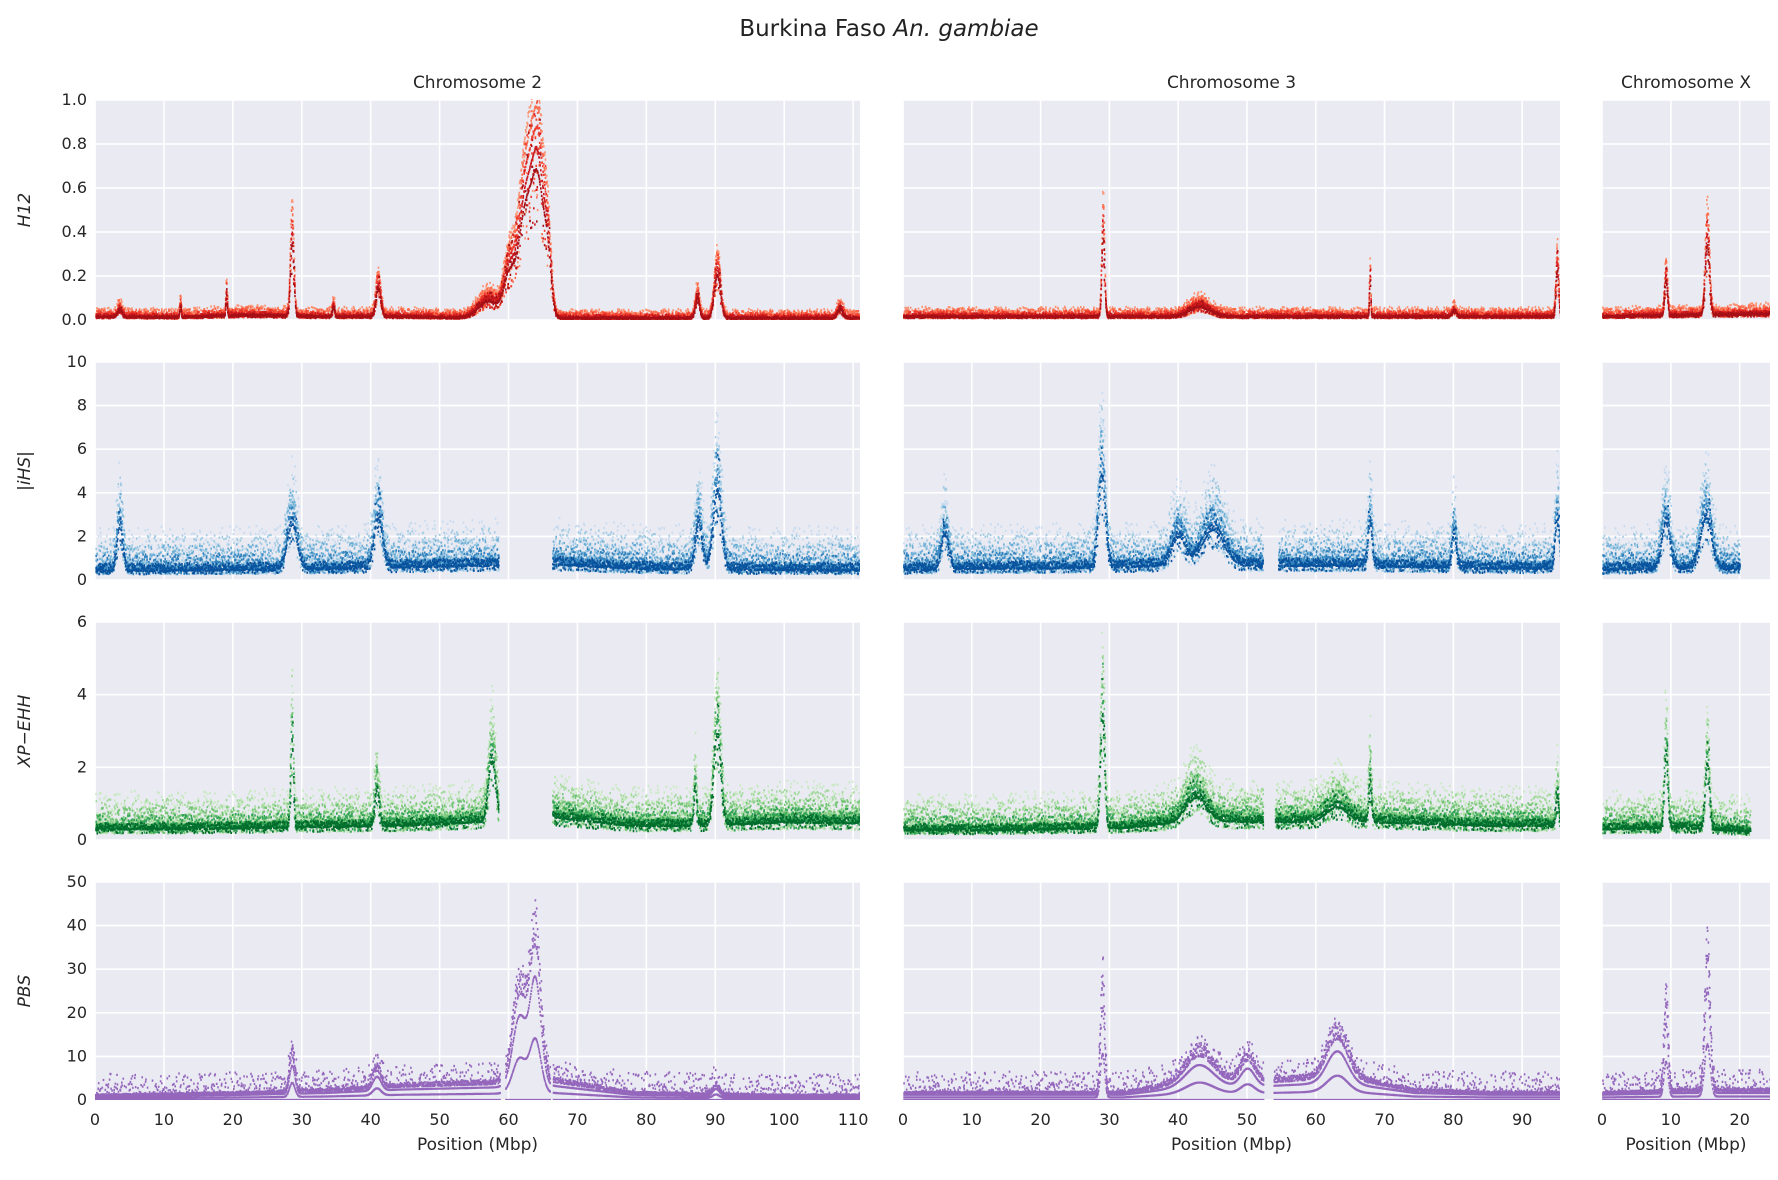  What do you see at coordinates (1686, 83) in the screenshot?
I see `column-title-chromosome-x: Chromosome X` at bounding box center [1686, 83].